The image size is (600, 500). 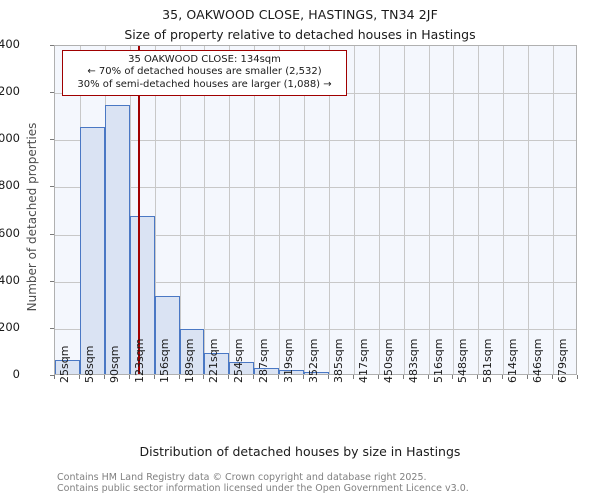 What do you see at coordinates (10, 138) in the screenshot?
I see `y-tick-label: 1000` at bounding box center [10, 138].